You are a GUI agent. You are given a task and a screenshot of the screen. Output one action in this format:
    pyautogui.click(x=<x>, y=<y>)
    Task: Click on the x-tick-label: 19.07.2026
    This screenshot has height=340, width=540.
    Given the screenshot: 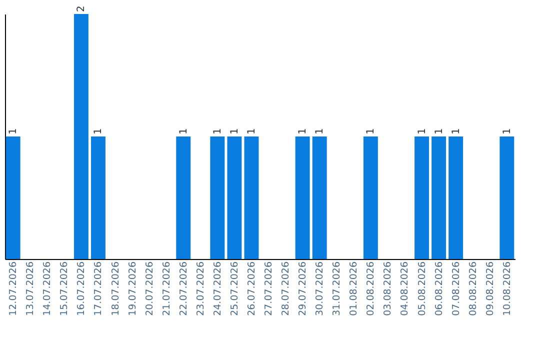 What is the action you would take?
    pyautogui.click(x=132, y=289)
    